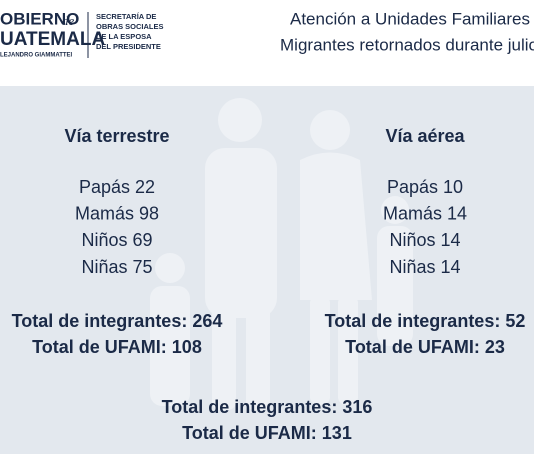 This screenshot has width=534, height=462. I want to click on section-heading: Vía terrestre, so click(116, 136).